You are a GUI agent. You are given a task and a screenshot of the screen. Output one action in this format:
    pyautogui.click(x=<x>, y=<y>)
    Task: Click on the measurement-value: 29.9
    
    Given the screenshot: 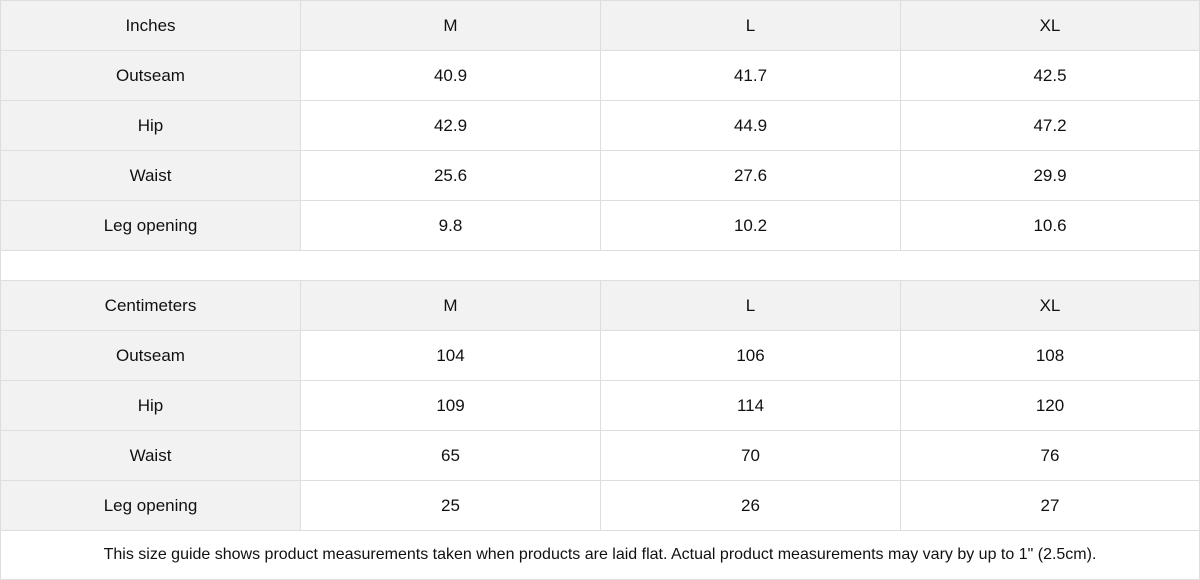 What is the action you would take?
    pyautogui.click(x=1050, y=175)
    